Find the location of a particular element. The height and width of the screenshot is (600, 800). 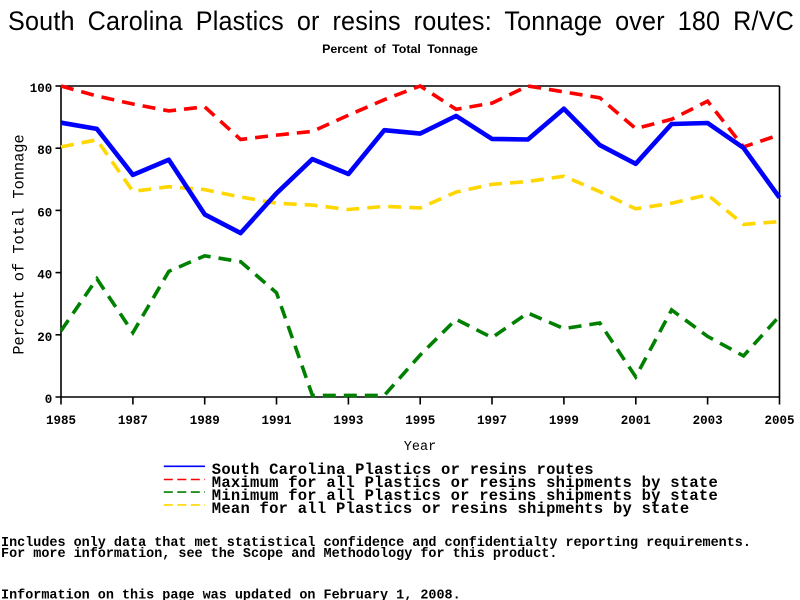

svg-text: 1987 is located at coordinates (133, 421).